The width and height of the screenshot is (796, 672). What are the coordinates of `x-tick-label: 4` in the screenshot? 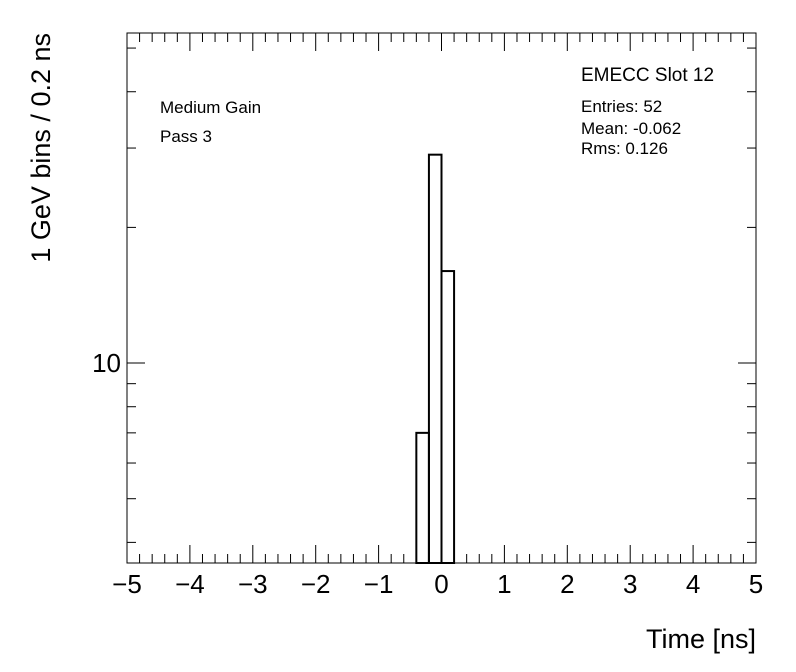 It's located at (693, 584).